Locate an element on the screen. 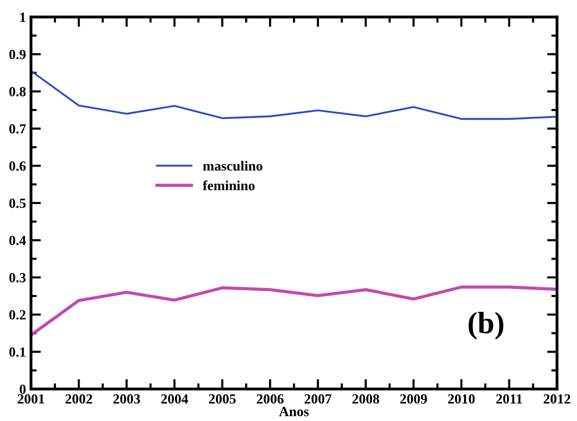 This screenshot has width=577, height=421. legend-label: feminino is located at coordinates (228, 185).